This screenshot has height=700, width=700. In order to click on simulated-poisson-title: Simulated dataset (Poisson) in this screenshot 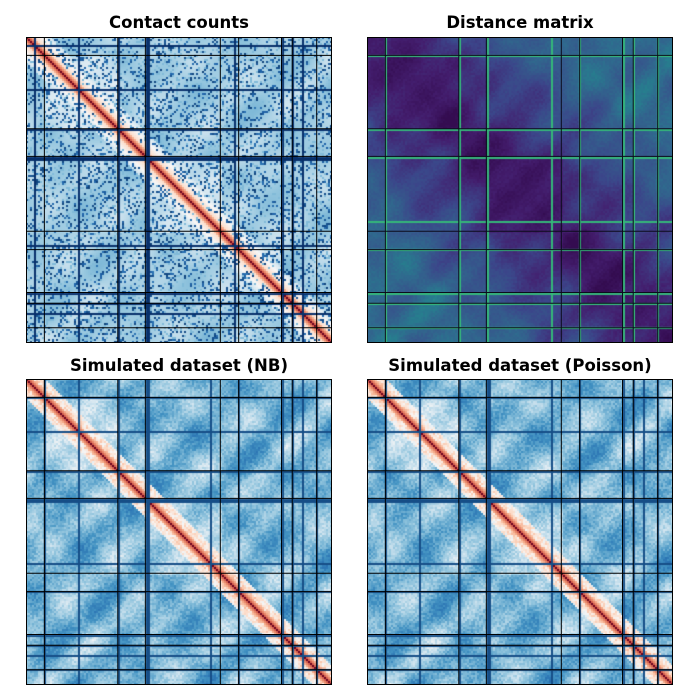, I will do `click(520, 365)`.